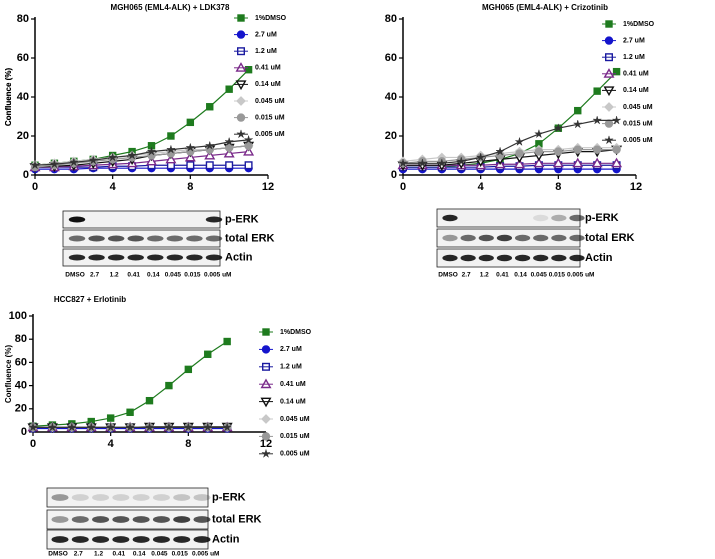  What do you see at coordinates (391, 97) in the screenshot?
I see `y-tick-label: 40` at bounding box center [391, 97].